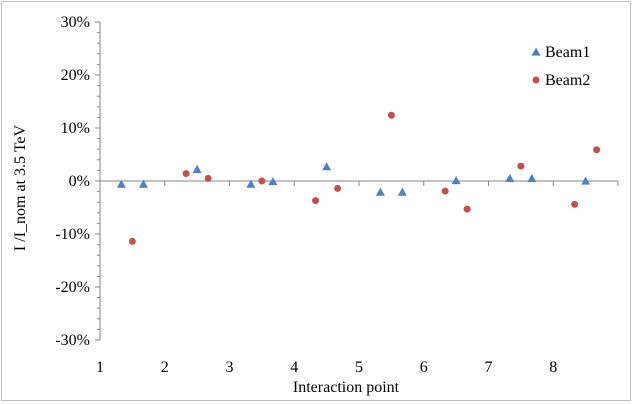 The width and height of the screenshot is (634, 404). What do you see at coordinates (72, 287) in the screenshot?
I see `y-tick-label: -20%` at bounding box center [72, 287].